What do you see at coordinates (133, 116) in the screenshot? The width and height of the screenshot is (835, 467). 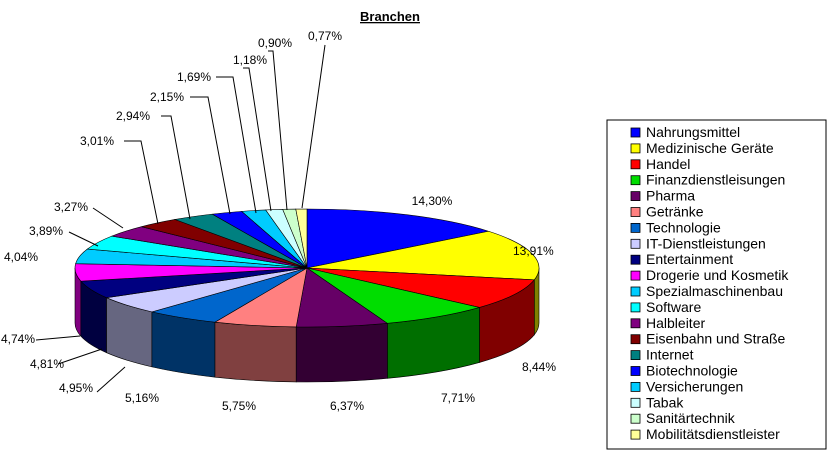 I see `data-label-14: 2,94%` at bounding box center [133, 116].